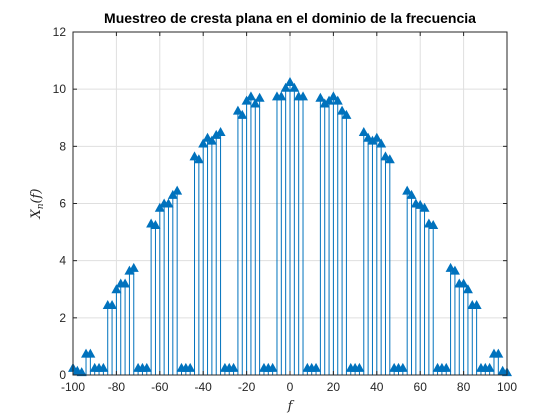 This screenshot has width=560, height=420. What do you see at coordinates (377, 387) in the screenshot?
I see `x-tick-label: 40` at bounding box center [377, 387].